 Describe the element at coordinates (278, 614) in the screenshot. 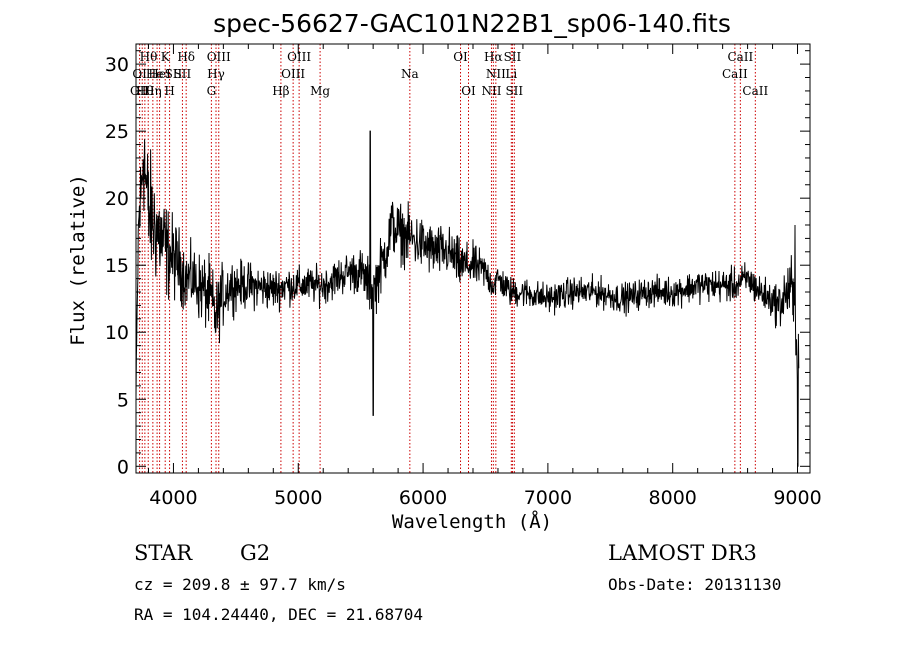

I see `radec-text: RA = 104.24440, DEC = 21.68704` at that location.